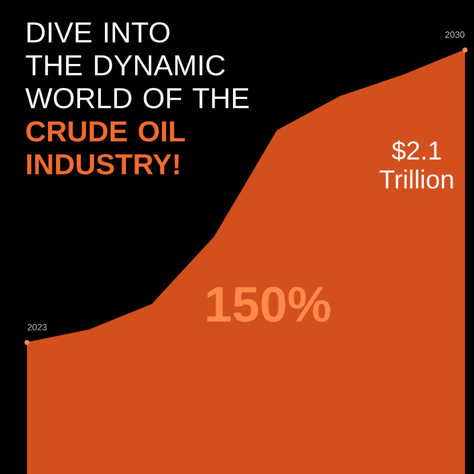 This screenshot has height=474, width=474. Describe the element at coordinates (268, 304) in the screenshot. I see `annotation: 150%` at that location.